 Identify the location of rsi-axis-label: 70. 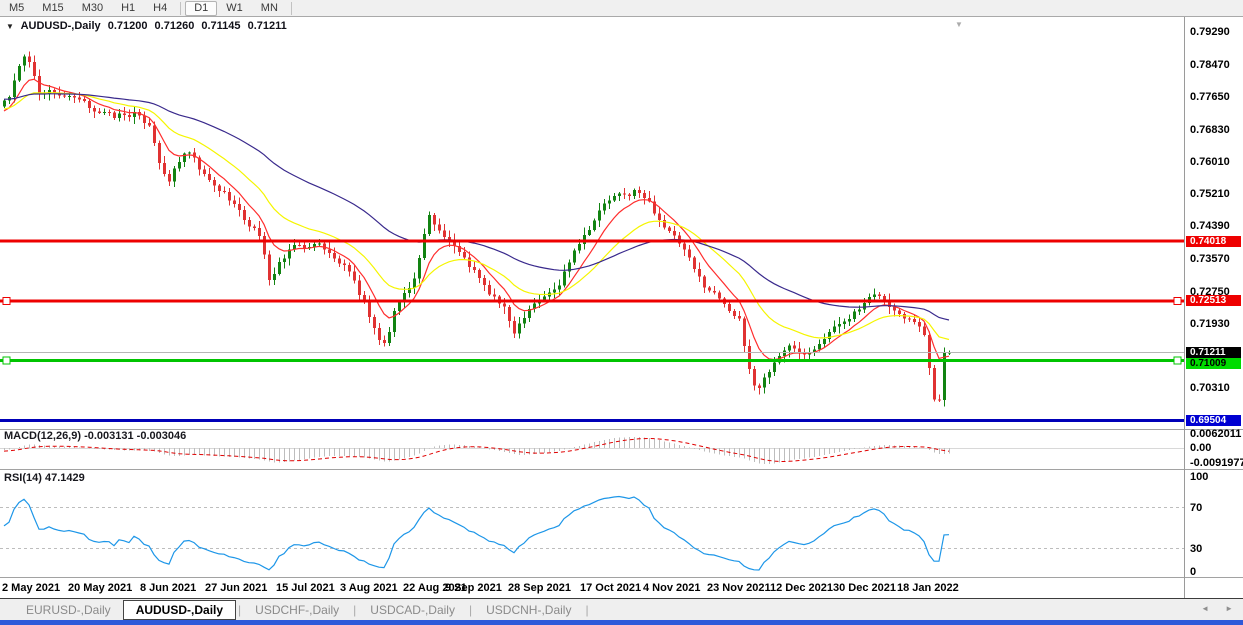
(1196, 508).